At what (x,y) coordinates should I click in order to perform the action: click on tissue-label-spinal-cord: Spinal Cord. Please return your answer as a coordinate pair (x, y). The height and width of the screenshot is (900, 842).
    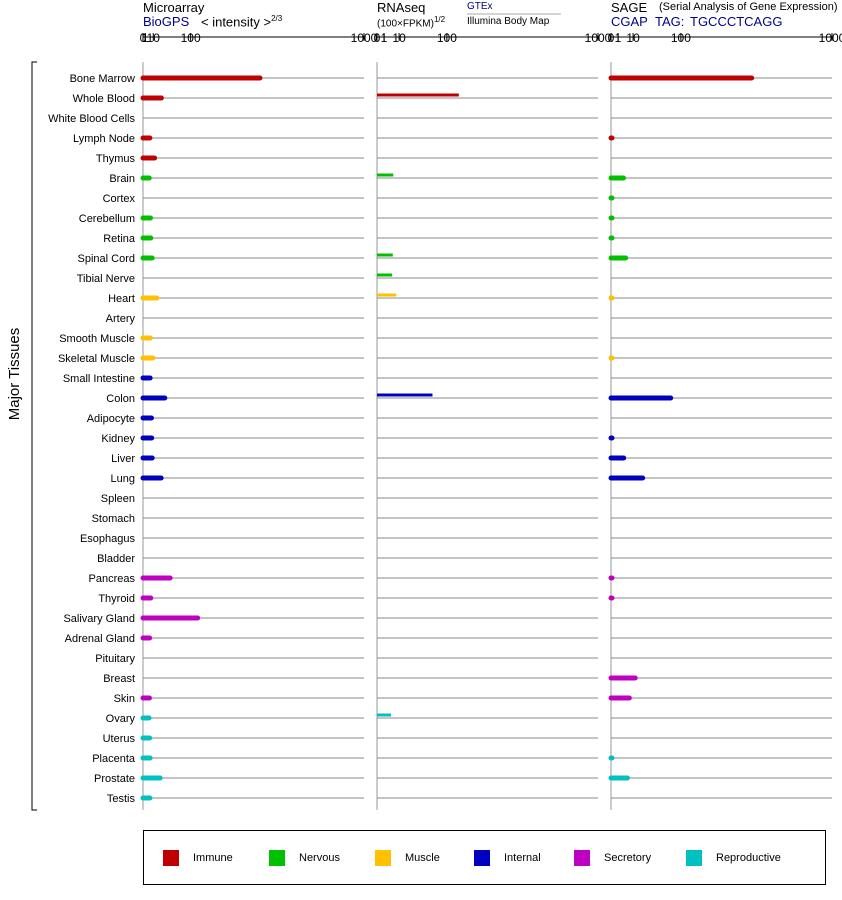
    Looking at the image, I should click on (106, 259).